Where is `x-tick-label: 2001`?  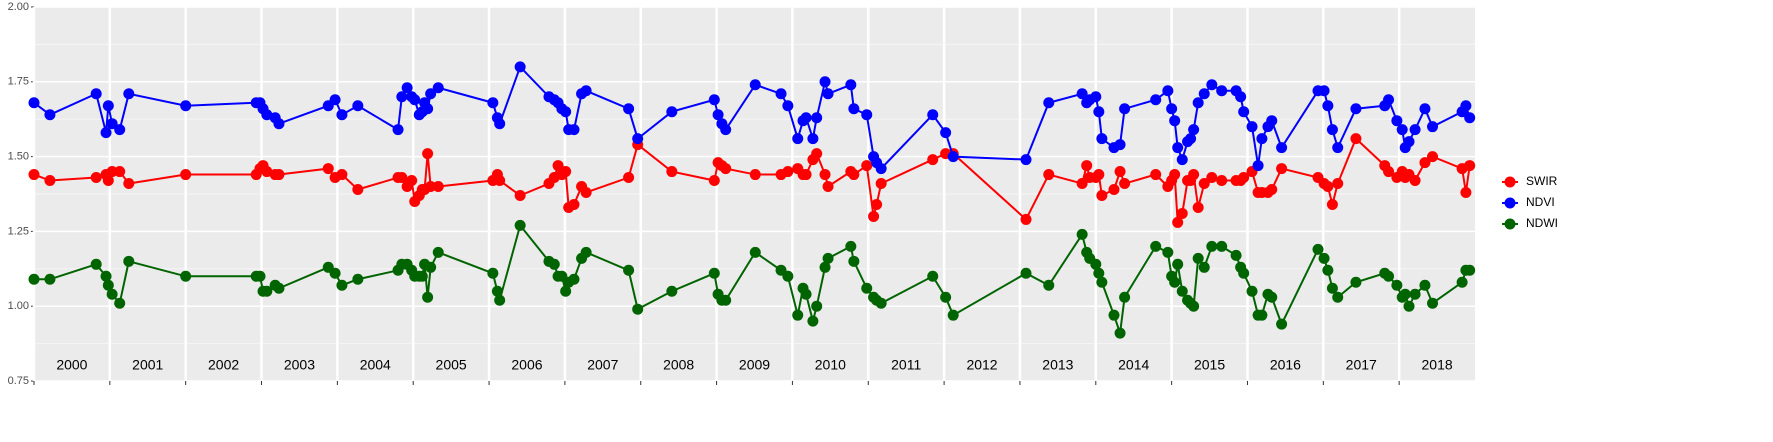
x-tick-label: 2001 is located at coordinates (147, 365).